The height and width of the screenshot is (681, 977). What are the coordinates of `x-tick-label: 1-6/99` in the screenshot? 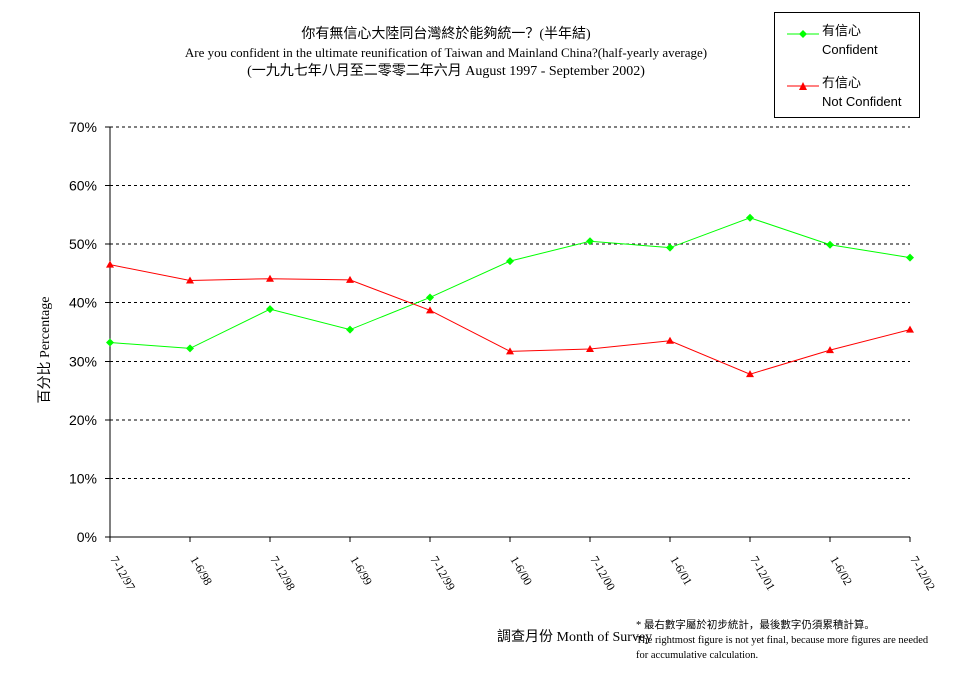 It's located at (361, 571).